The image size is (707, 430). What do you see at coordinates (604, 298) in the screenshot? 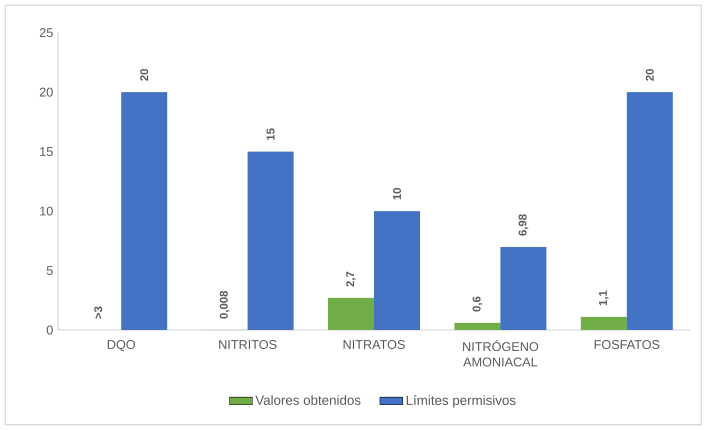
I see `data-label: 1,1` at bounding box center [604, 298].